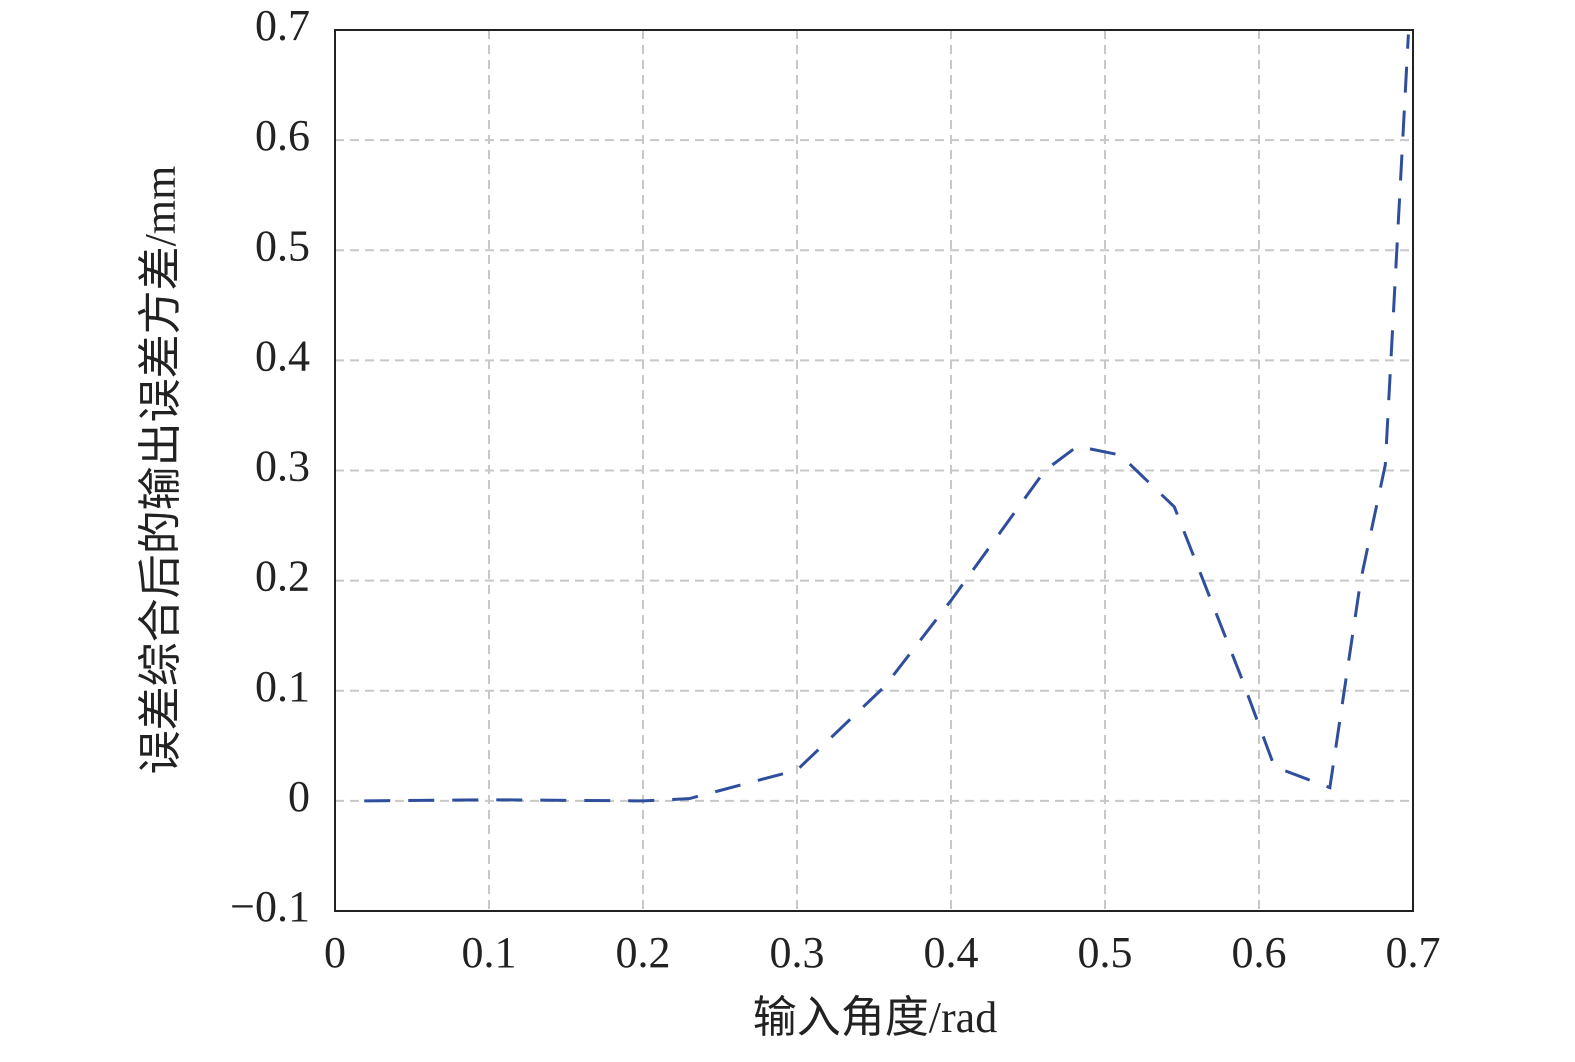 Image resolution: width=1575 pixels, height=1062 pixels. Describe the element at coordinates (951, 952) in the screenshot. I see `x-tick-label: 0.4` at that location.